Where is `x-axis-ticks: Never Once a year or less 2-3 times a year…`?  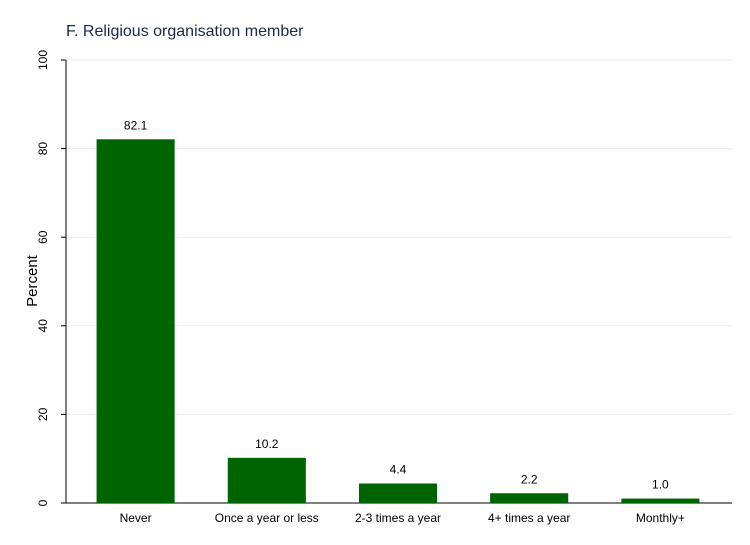 x-axis-ticks: Never Once a year or less 2-3 times a year… is located at coordinates (402, 518).